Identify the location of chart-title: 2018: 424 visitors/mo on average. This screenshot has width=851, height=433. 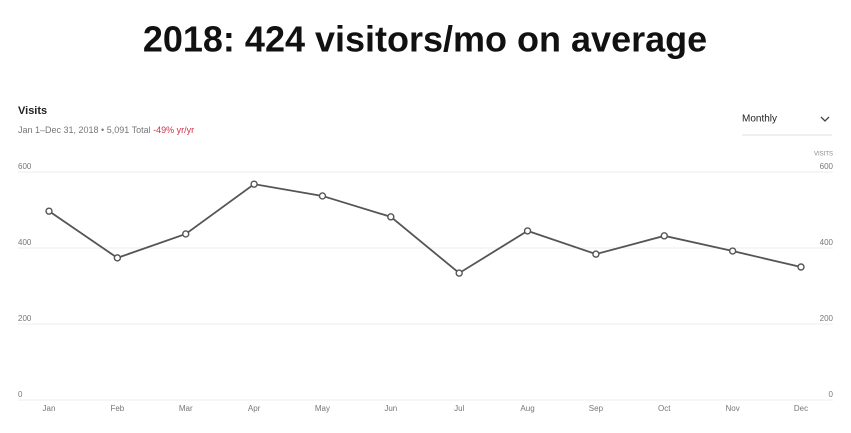
(425, 39).